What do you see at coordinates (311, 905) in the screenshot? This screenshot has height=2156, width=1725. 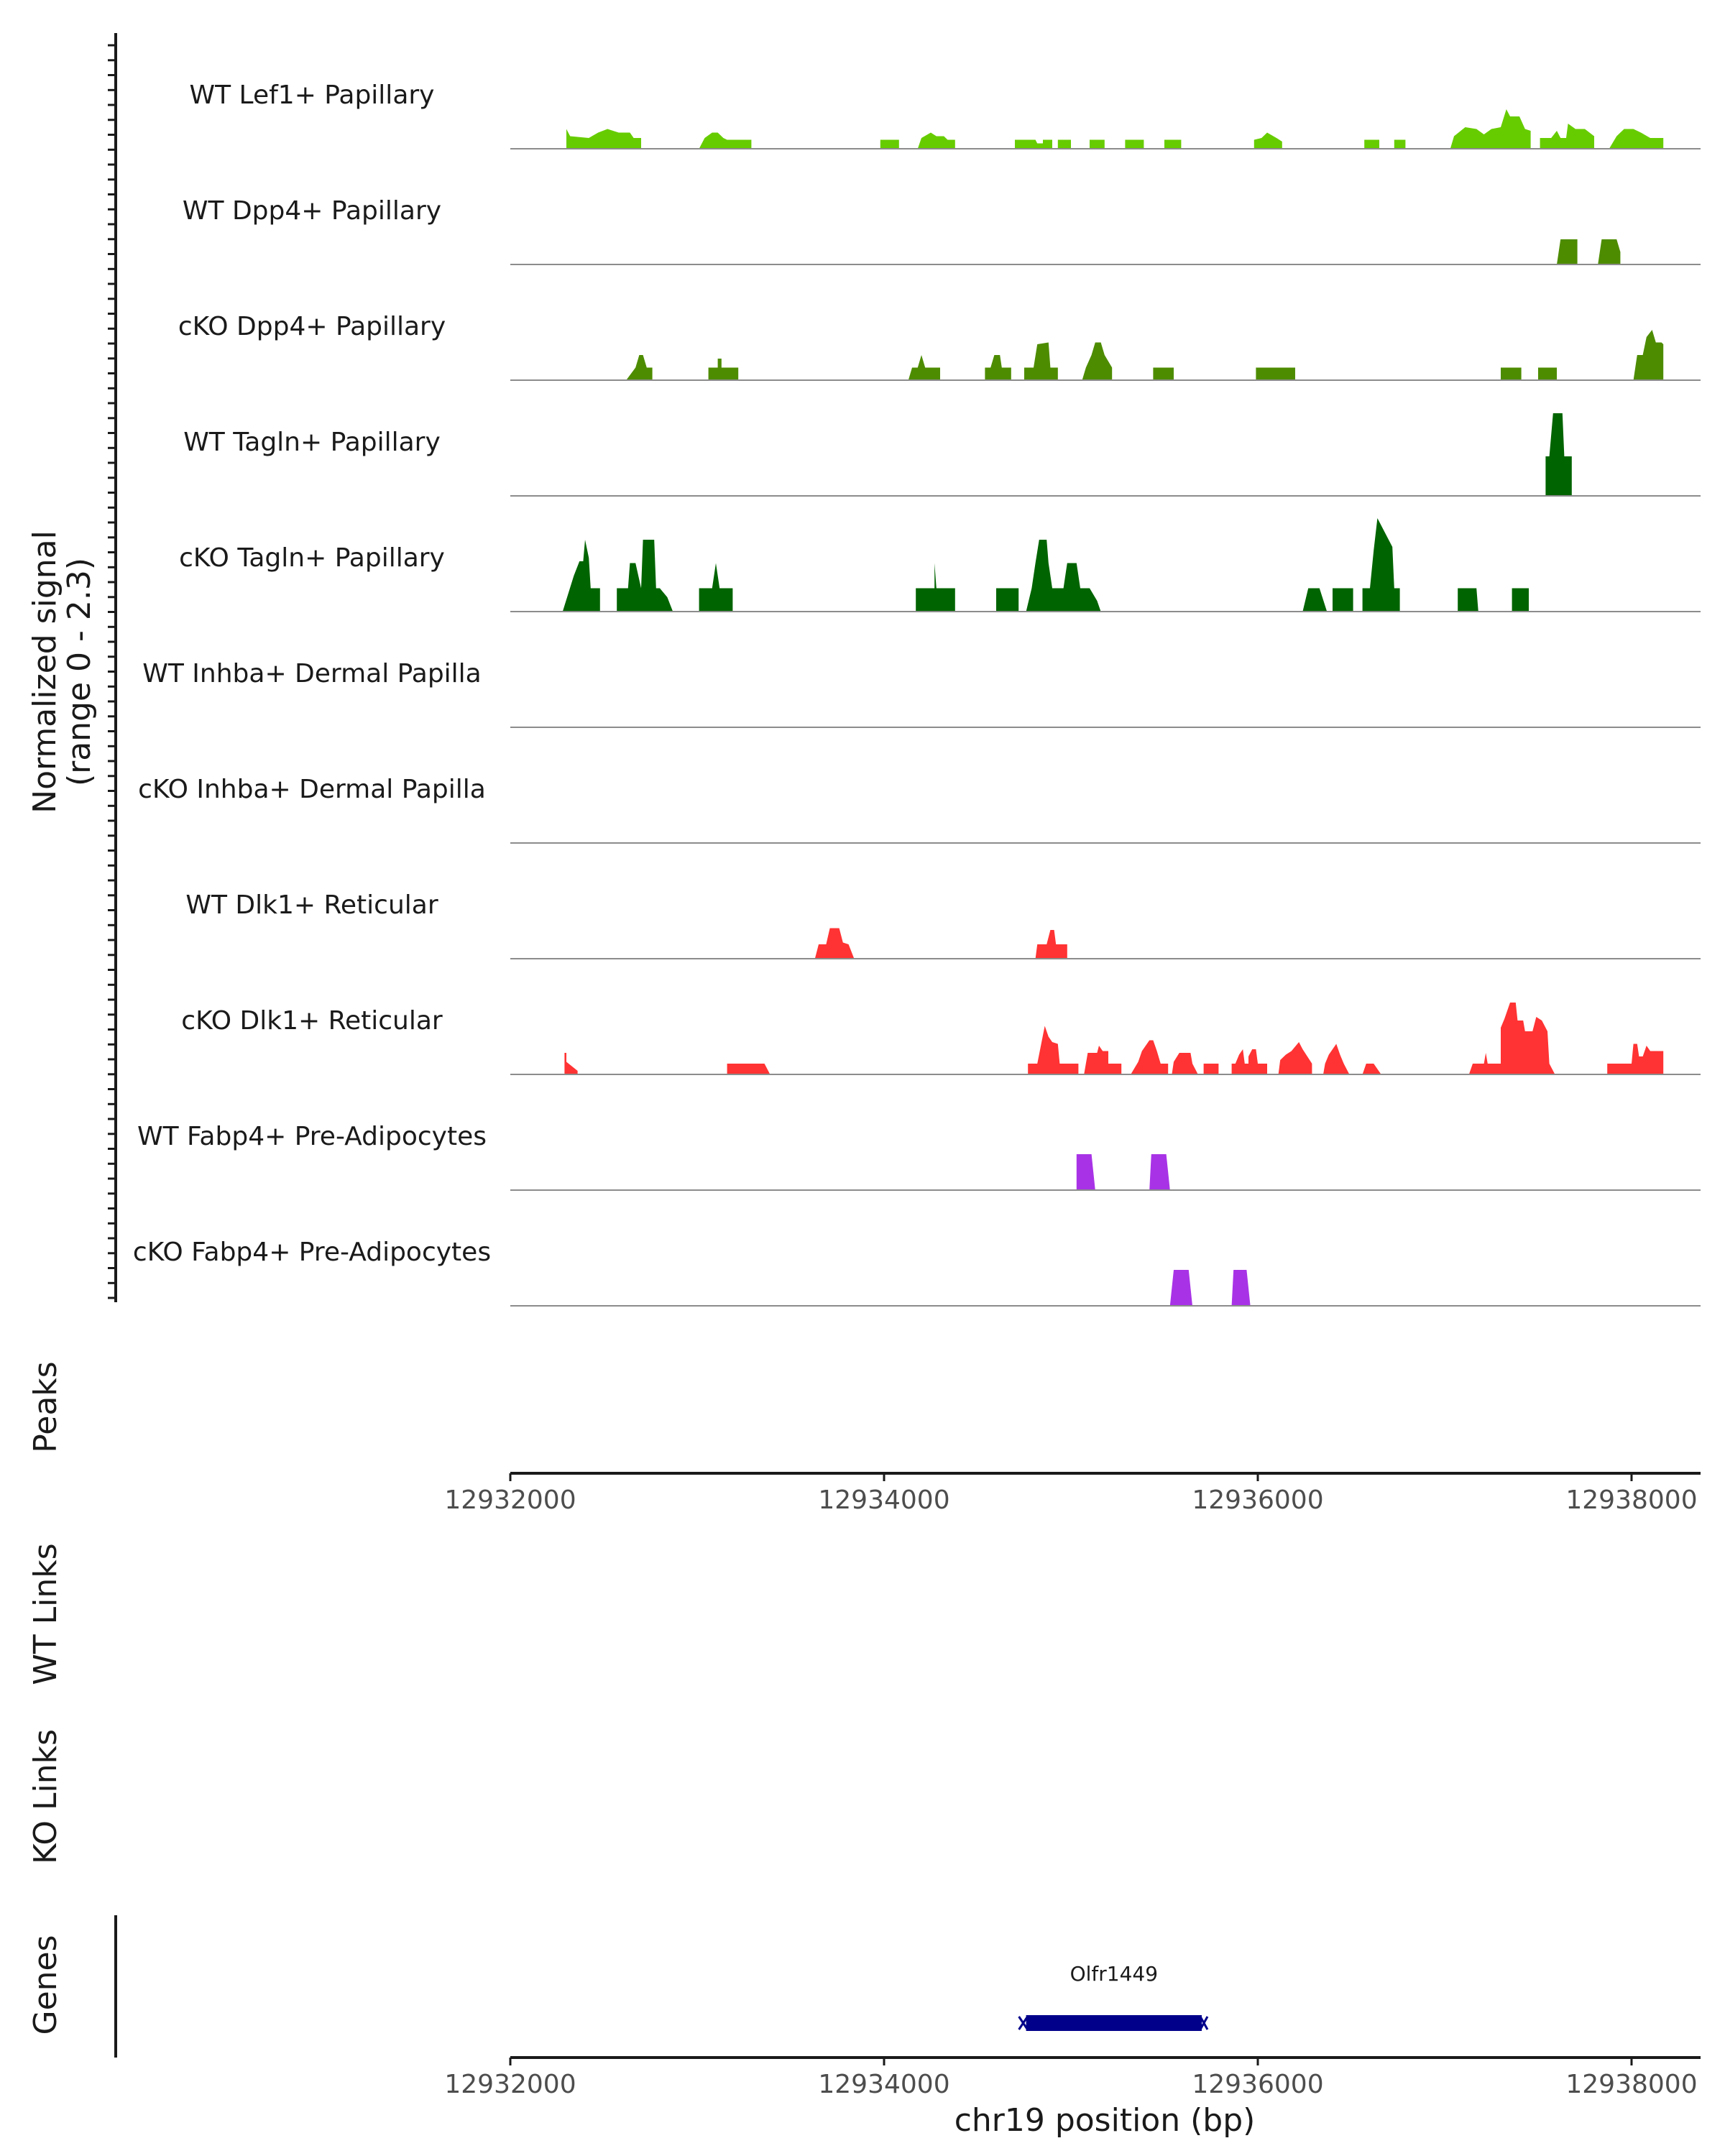 I see `track-label: WT Dlk1+ Reticular` at bounding box center [311, 905].